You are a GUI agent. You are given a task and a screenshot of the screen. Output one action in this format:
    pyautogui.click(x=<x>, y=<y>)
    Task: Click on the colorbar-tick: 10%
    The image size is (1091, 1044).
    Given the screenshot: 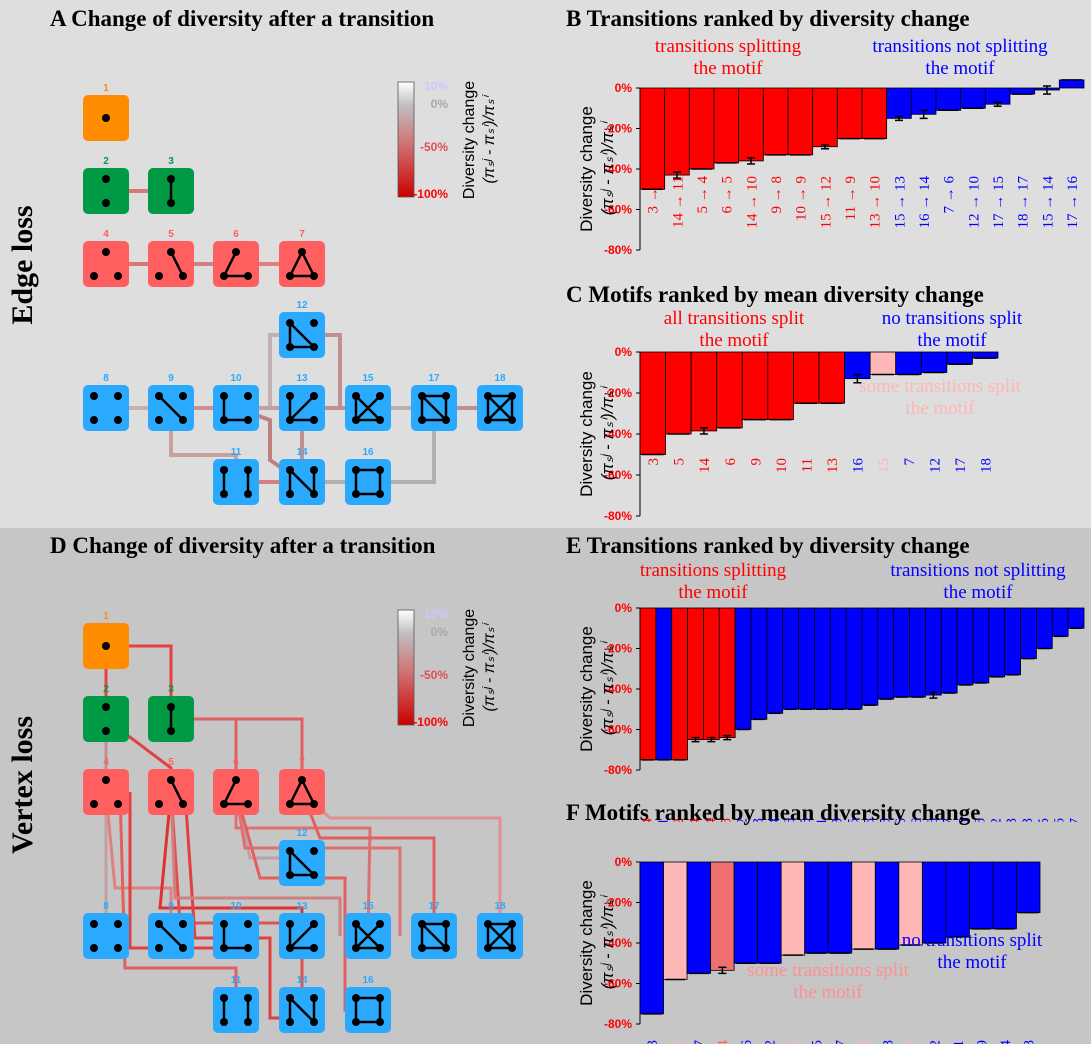 What is the action you would take?
    pyautogui.click(x=436, y=614)
    